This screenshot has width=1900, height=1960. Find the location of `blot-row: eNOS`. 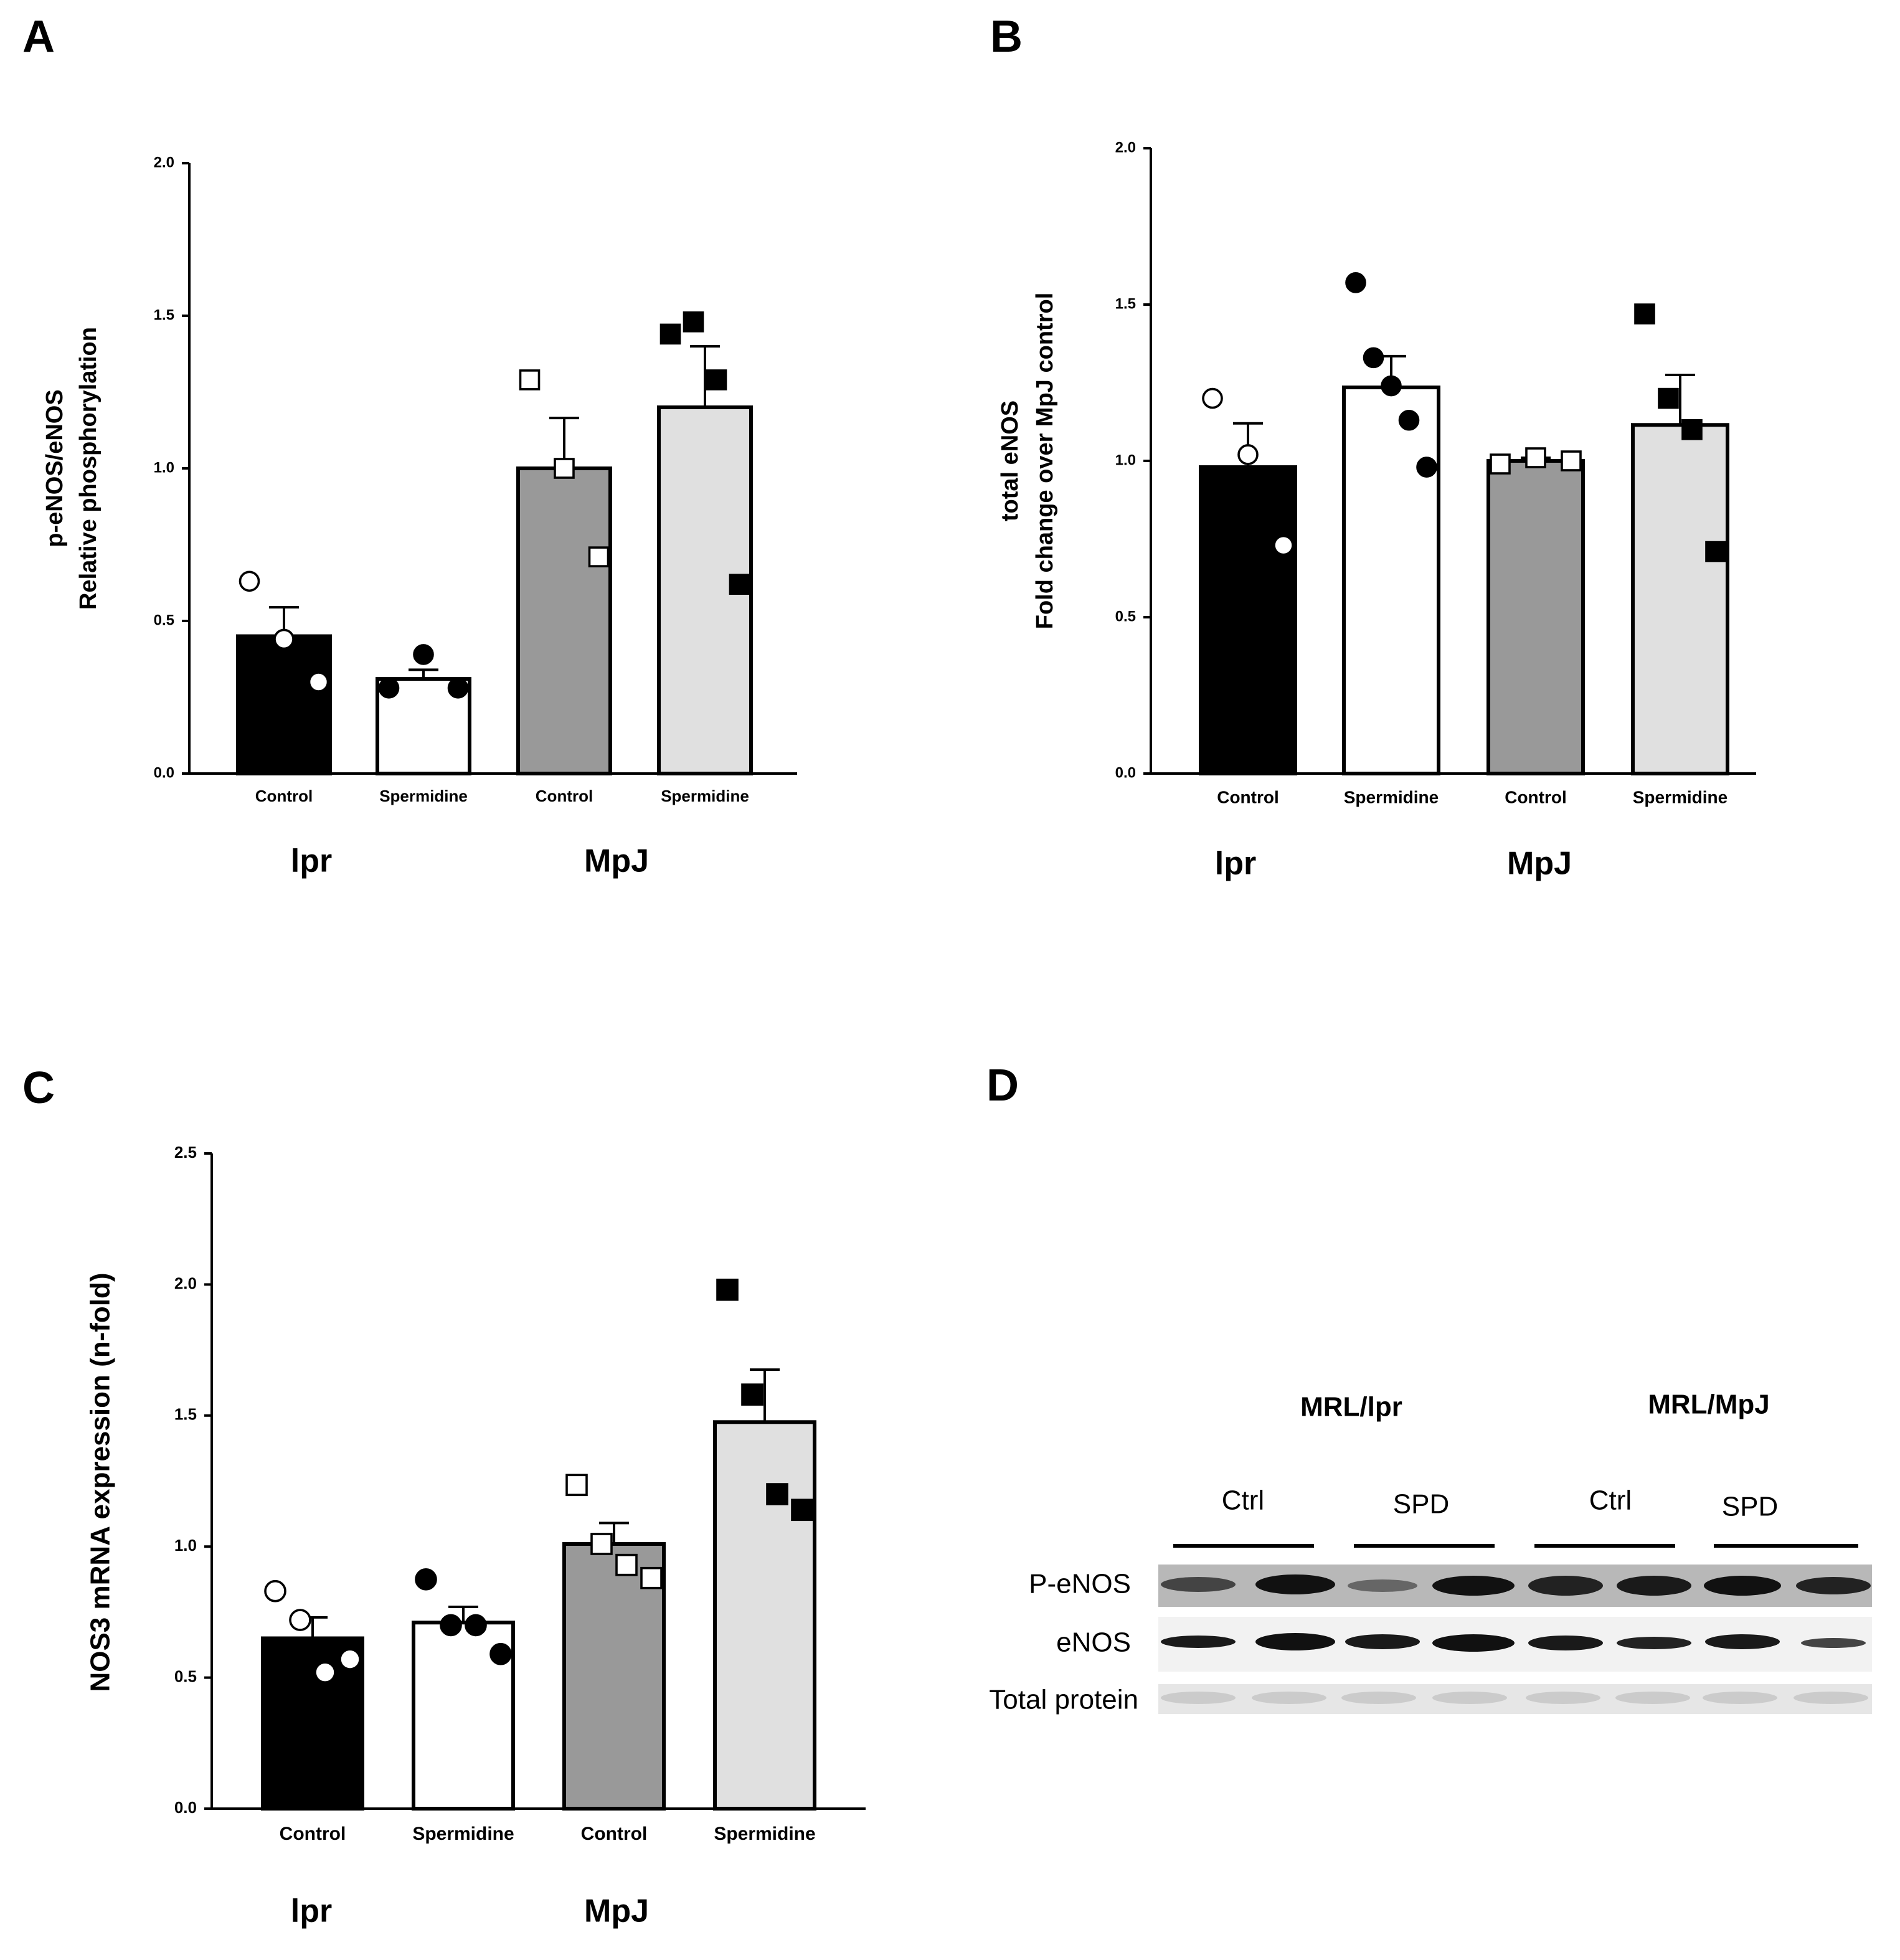

blot-row: eNOS is located at coordinates (1093, 1643).